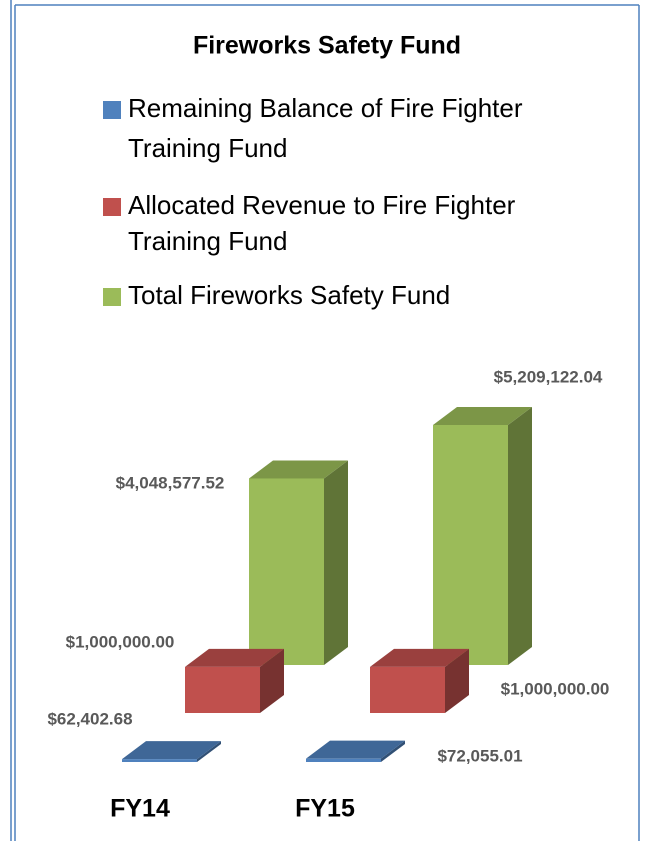  Describe the element at coordinates (325, 809) in the screenshot. I see `x-tick-label: FY15` at that location.